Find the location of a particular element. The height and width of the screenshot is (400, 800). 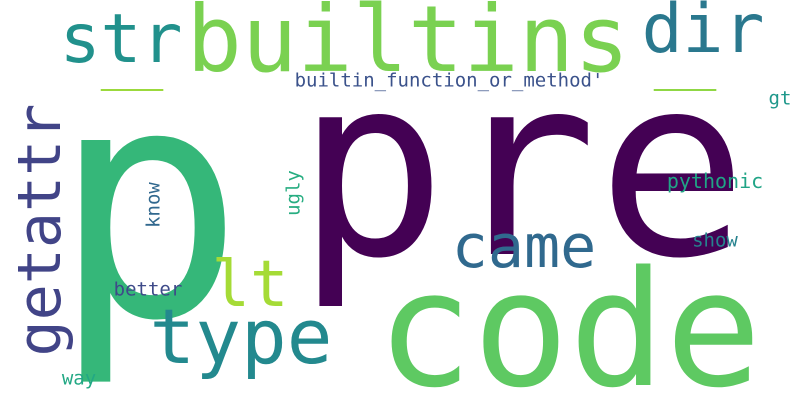

word-str: str is located at coordinates (121, 39).